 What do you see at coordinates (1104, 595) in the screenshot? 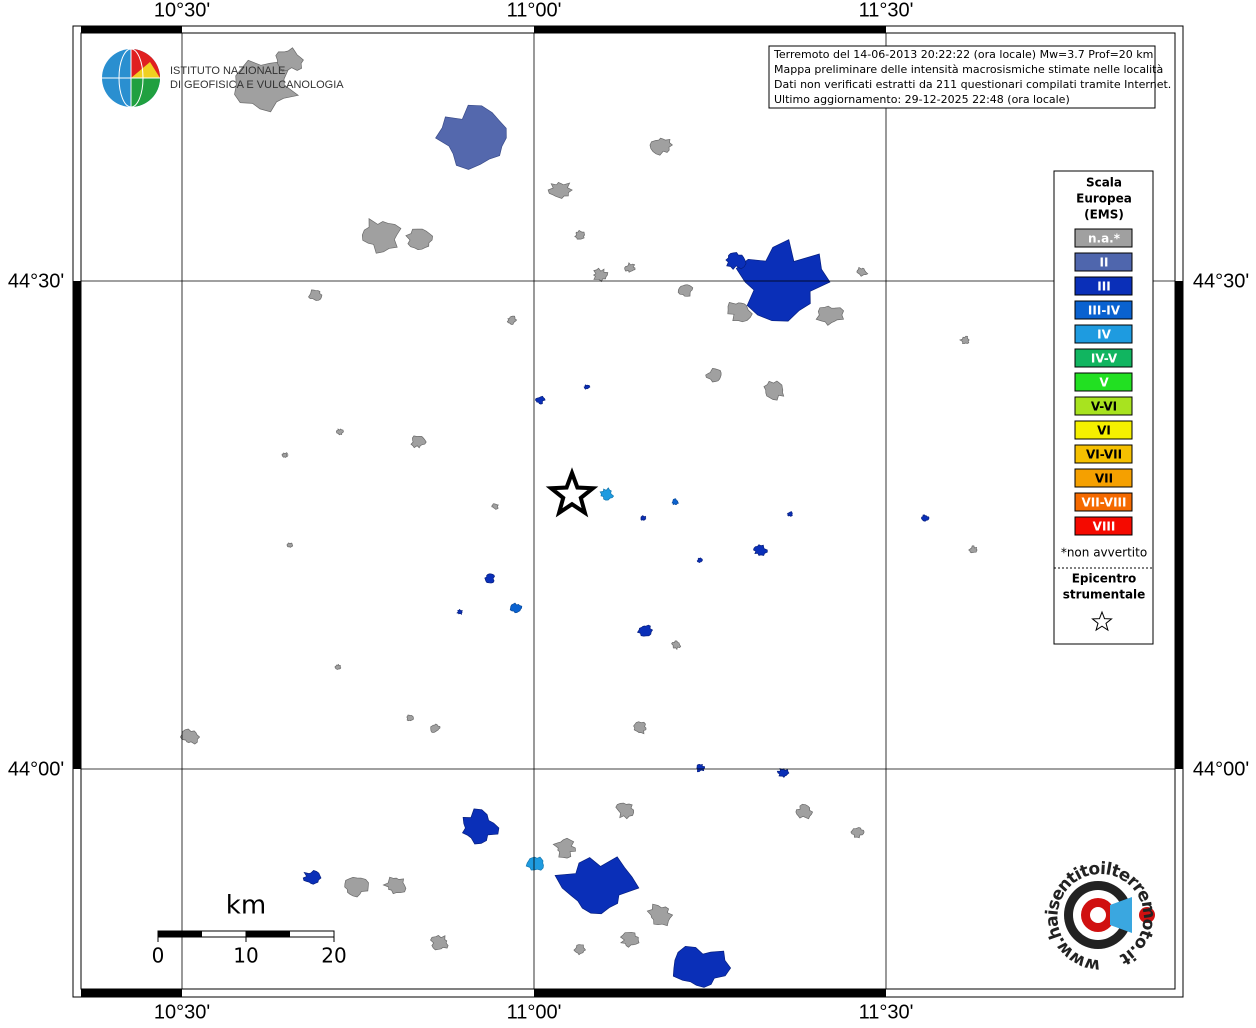
I see `epicenter-label: strumentale` at bounding box center [1104, 595].